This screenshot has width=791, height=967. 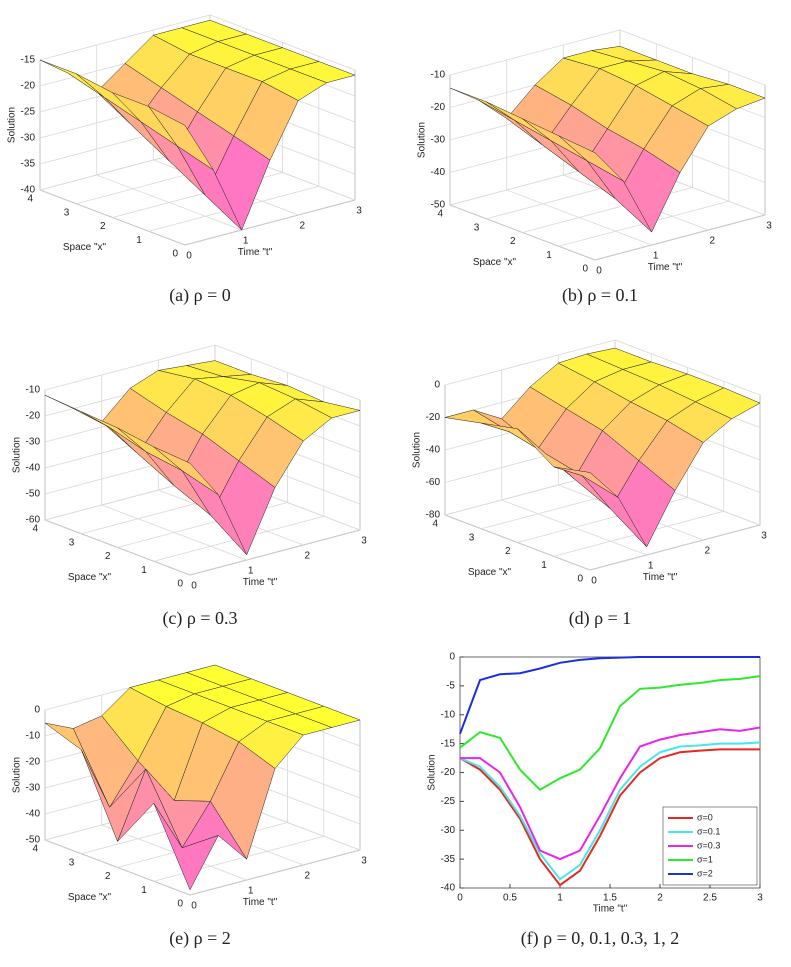 What do you see at coordinates (448, 743) in the screenshot?
I see `y-tick-label: -15` at bounding box center [448, 743].